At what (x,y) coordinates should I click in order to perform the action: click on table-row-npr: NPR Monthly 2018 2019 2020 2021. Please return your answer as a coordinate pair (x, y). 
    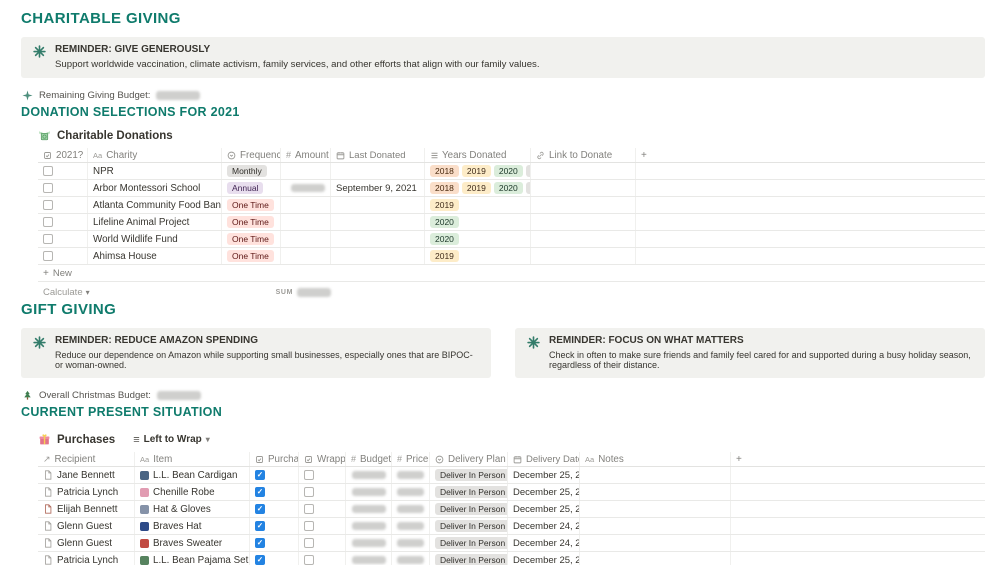
    Looking at the image, I should click on (511, 171).